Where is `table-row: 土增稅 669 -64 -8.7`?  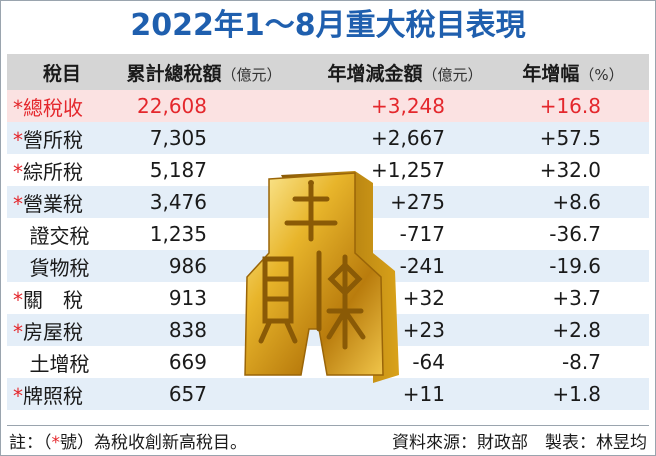
table-row: 土增稅 669 -64 -8.7 is located at coordinates (328, 362).